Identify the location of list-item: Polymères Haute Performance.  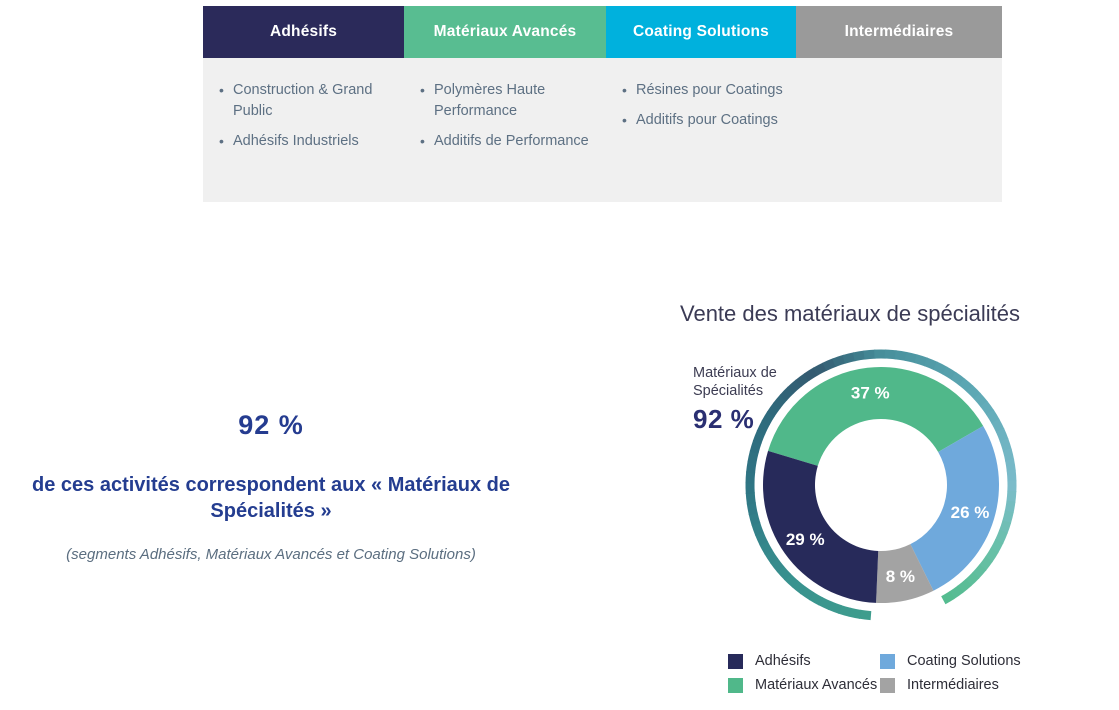
(506, 101).